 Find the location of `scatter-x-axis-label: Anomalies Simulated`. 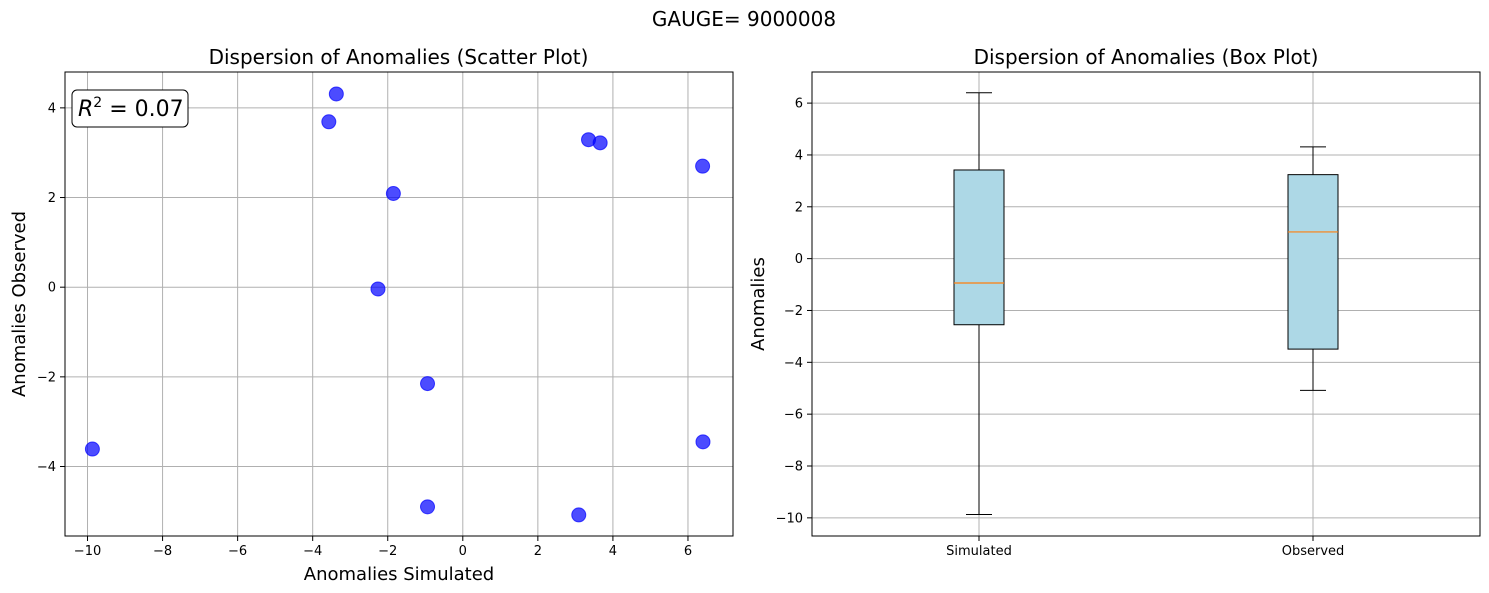

scatter-x-axis-label: Anomalies Simulated is located at coordinates (399, 574).